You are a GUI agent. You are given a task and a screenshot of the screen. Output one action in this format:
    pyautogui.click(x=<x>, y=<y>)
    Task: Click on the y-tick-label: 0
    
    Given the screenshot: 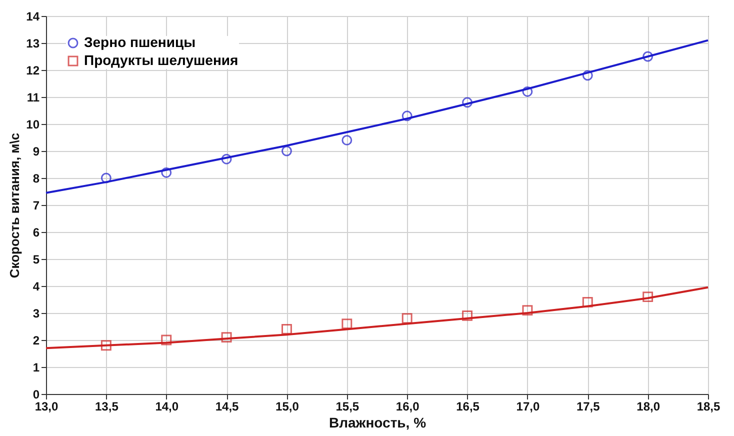 What is the action you would take?
    pyautogui.click(x=36, y=395)
    